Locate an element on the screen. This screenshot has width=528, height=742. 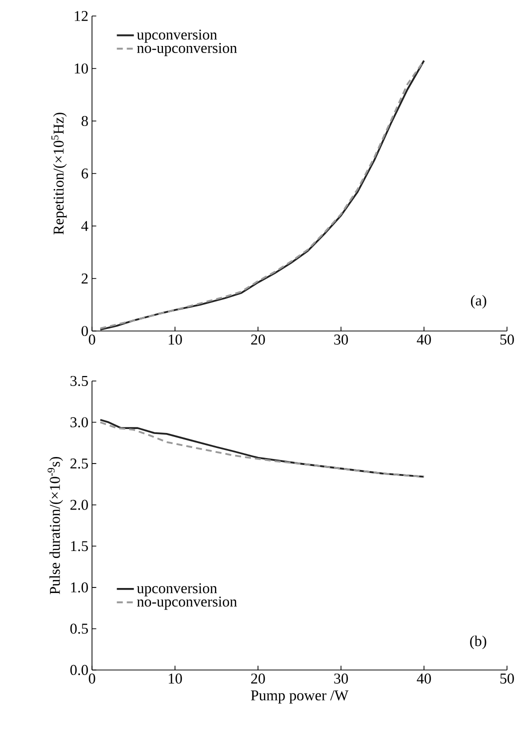
y-tick-label: 4 is located at coordinates (84, 226).